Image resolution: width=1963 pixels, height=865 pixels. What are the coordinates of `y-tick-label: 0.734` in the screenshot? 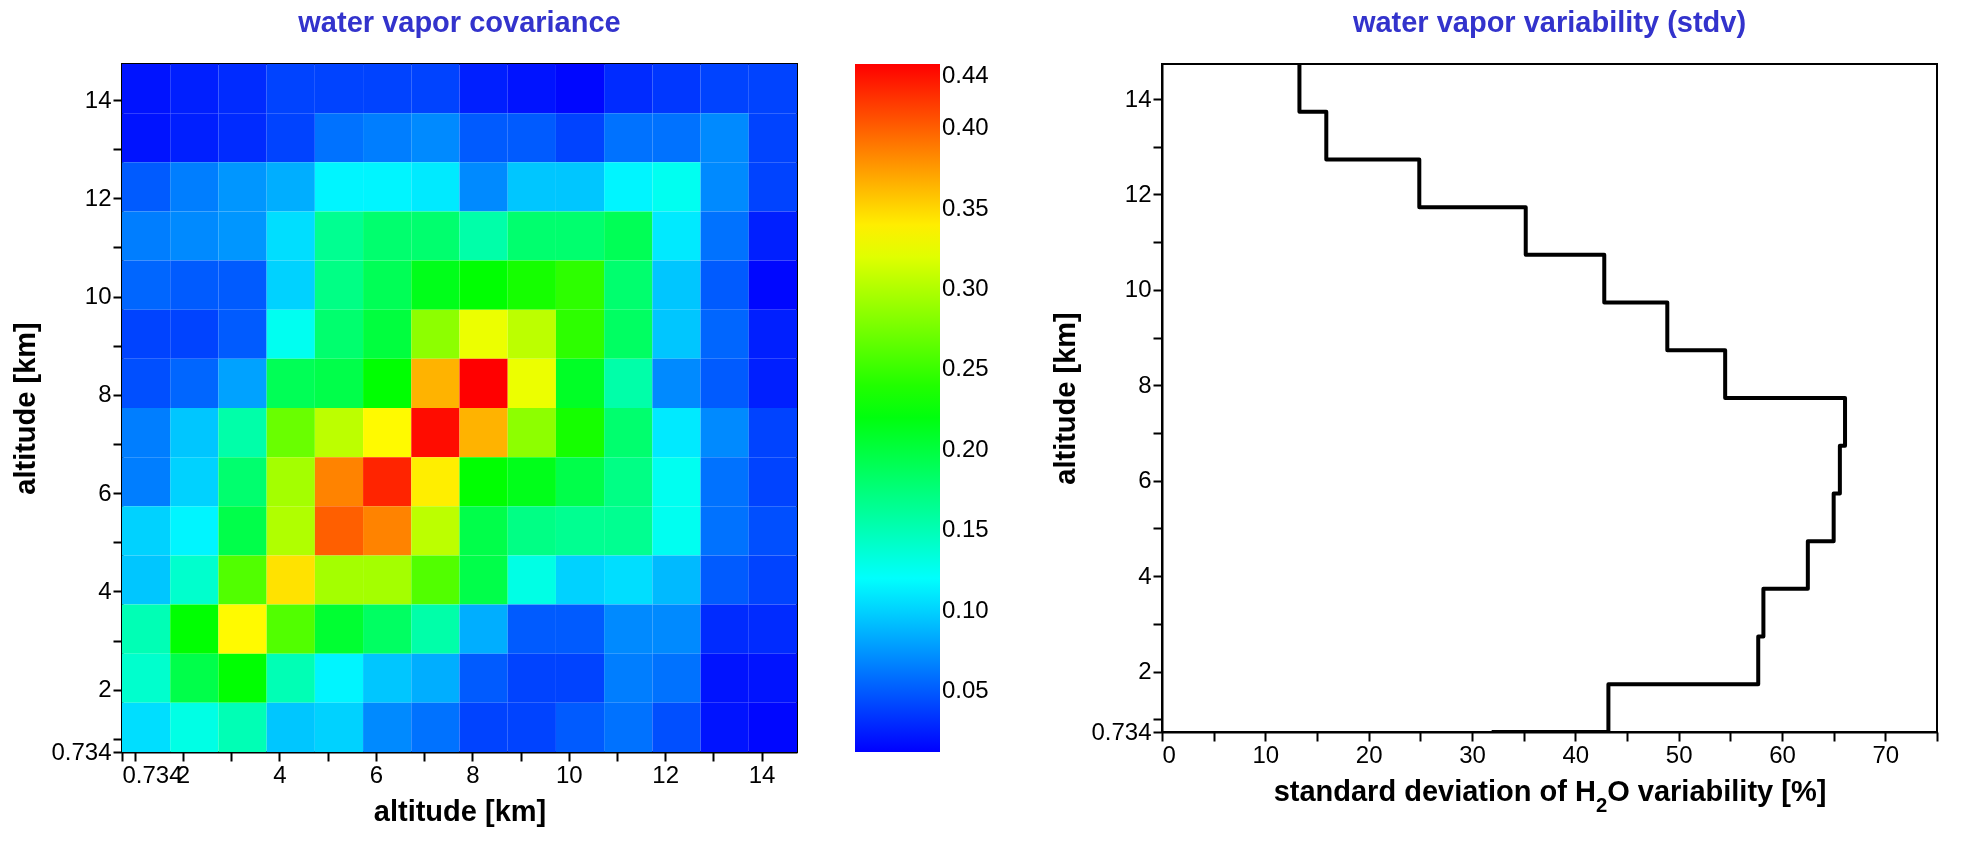 It's located at (1121, 731).